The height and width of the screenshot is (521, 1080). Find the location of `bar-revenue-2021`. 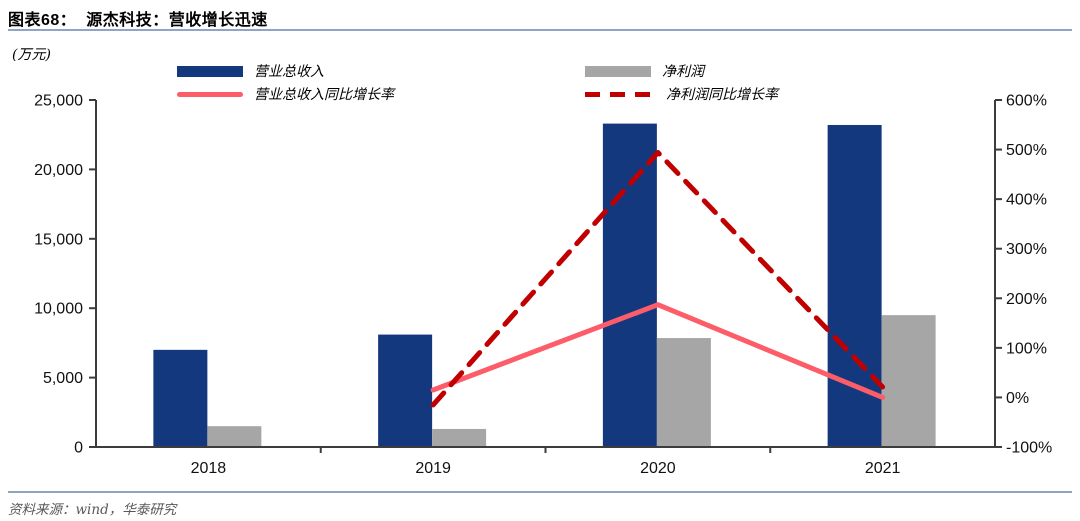

bar-revenue-2021 is located at coordinates (854, 285).